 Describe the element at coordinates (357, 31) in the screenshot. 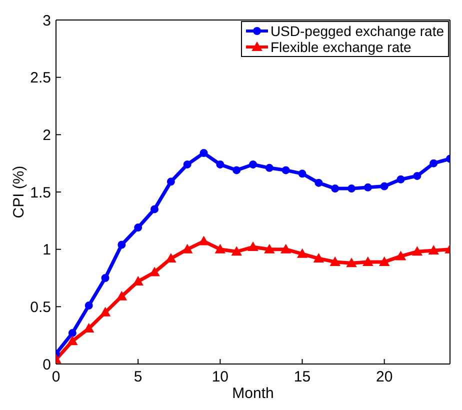

I see `legend-label: USD-pegged exchange rate` at that location.